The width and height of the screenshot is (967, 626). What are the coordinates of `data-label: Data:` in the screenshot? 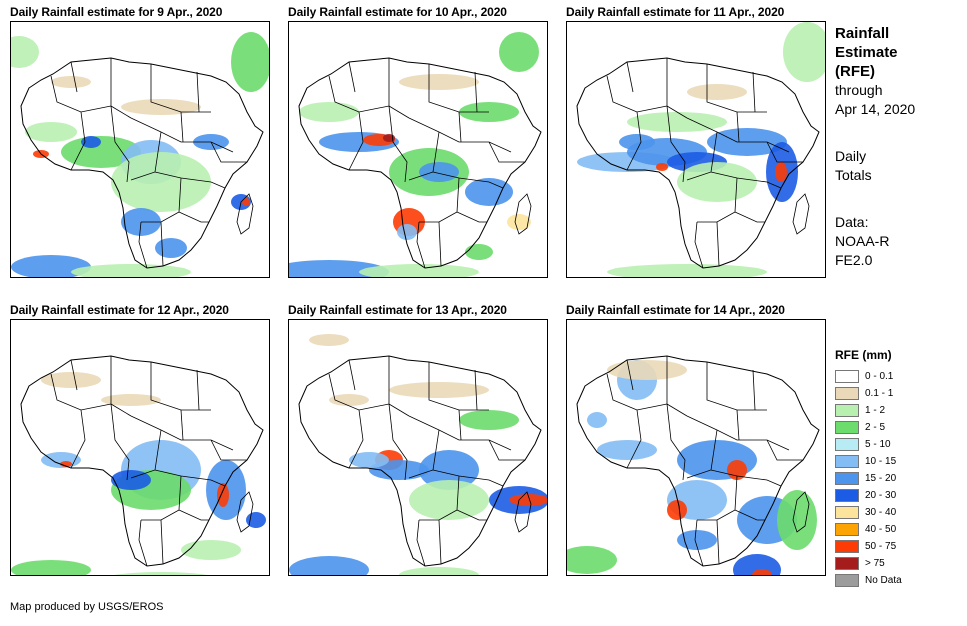 It's located at (852, 222).